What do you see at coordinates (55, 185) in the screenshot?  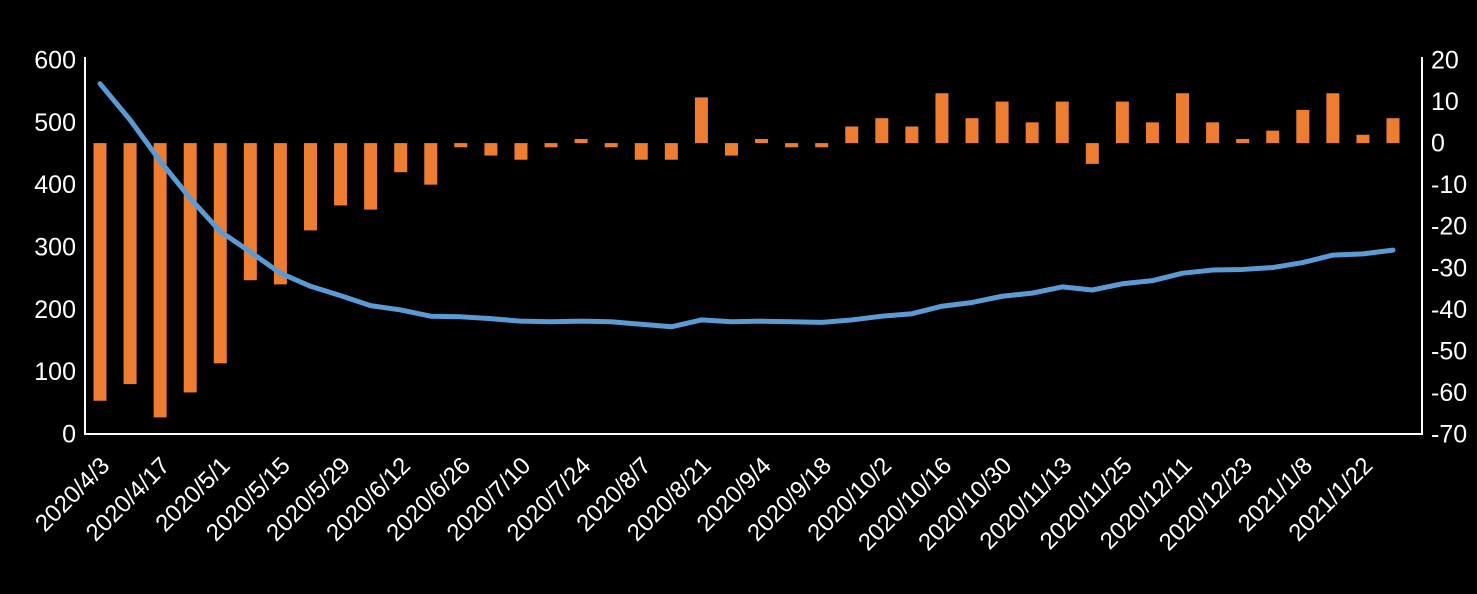 I see `left-axis-tick-label: 400` at bounding box center [55, 185].